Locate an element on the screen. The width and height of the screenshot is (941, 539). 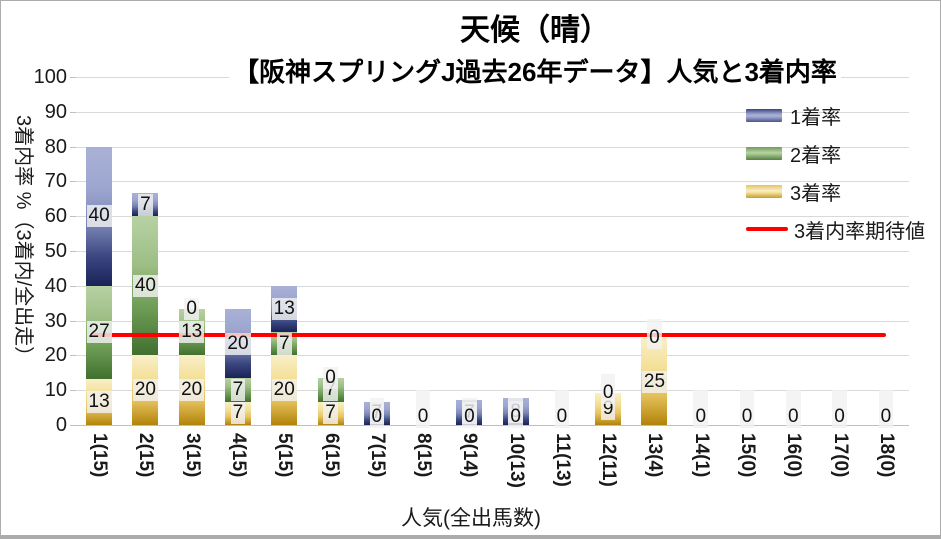
legend-label: 1着率 is located at coordinates (816, 117).